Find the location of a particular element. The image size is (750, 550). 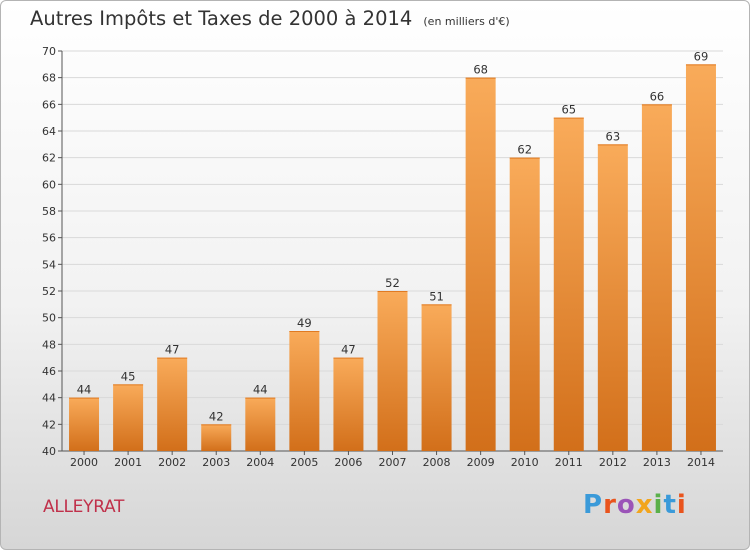

bar-2000 is located at coordinates (84, 424).